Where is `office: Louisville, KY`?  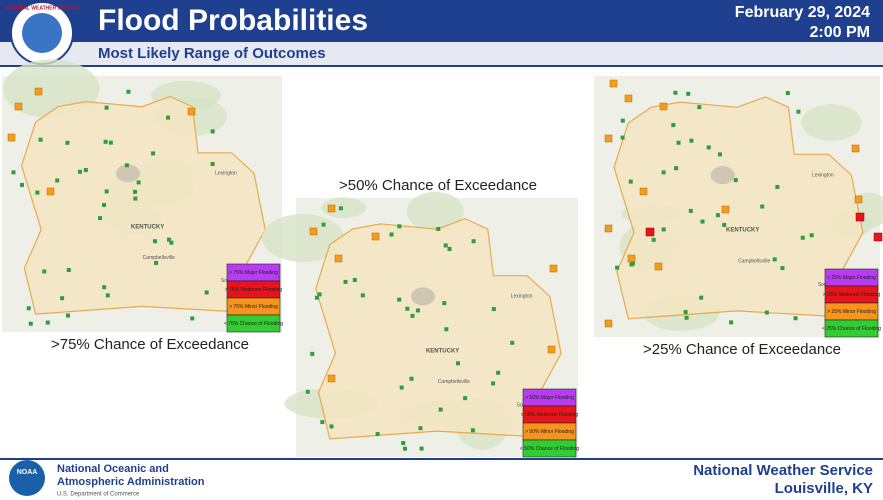 office: Louisville, KY is located at coordinates (824, 488).